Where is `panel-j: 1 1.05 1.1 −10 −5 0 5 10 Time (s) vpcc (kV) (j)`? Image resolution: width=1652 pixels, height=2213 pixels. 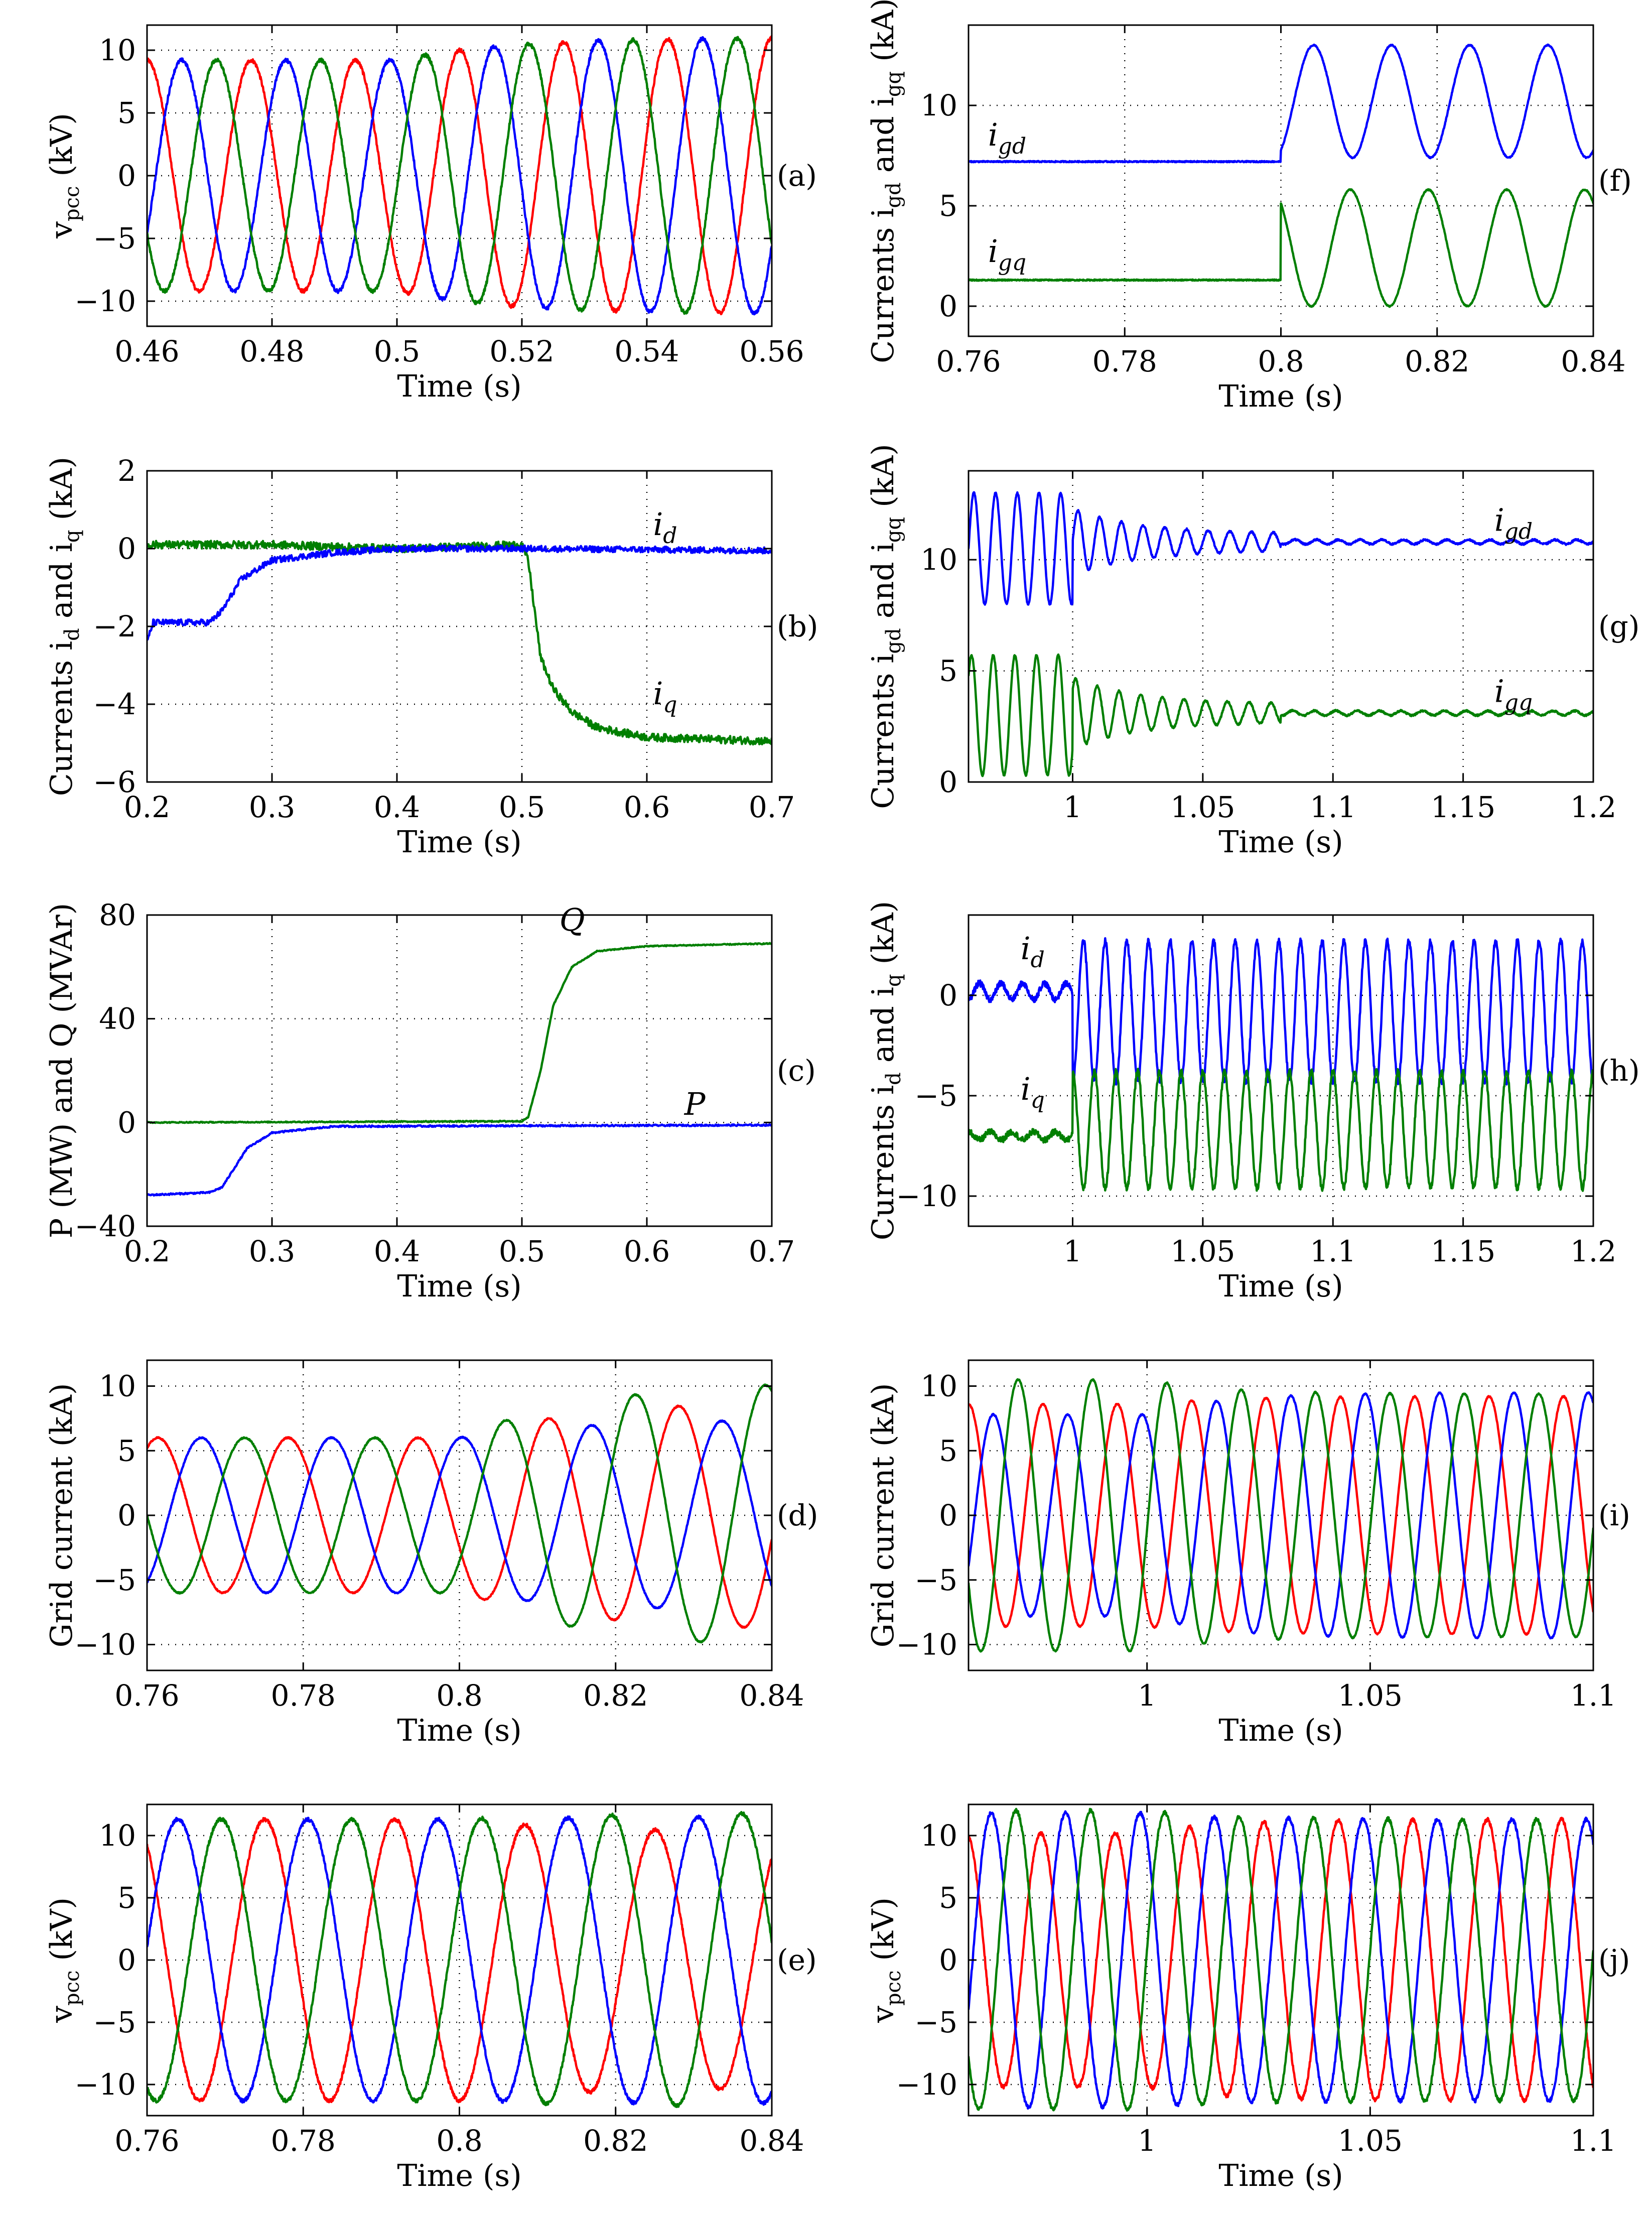 panel-j: 1 1.05 1.1 −10 −5 0 5 10 Time (s) vpcc (kV) (j) is located at coordinates (1248, 1998).